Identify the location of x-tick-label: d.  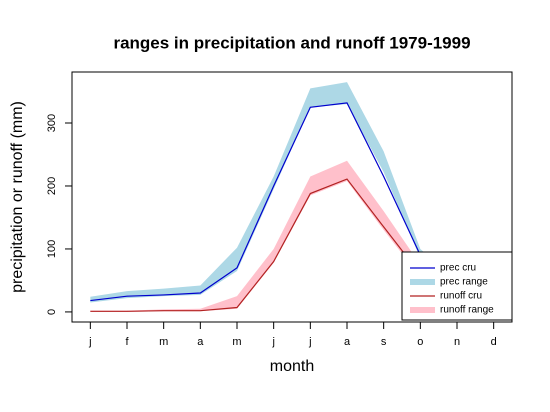
(494, 342).